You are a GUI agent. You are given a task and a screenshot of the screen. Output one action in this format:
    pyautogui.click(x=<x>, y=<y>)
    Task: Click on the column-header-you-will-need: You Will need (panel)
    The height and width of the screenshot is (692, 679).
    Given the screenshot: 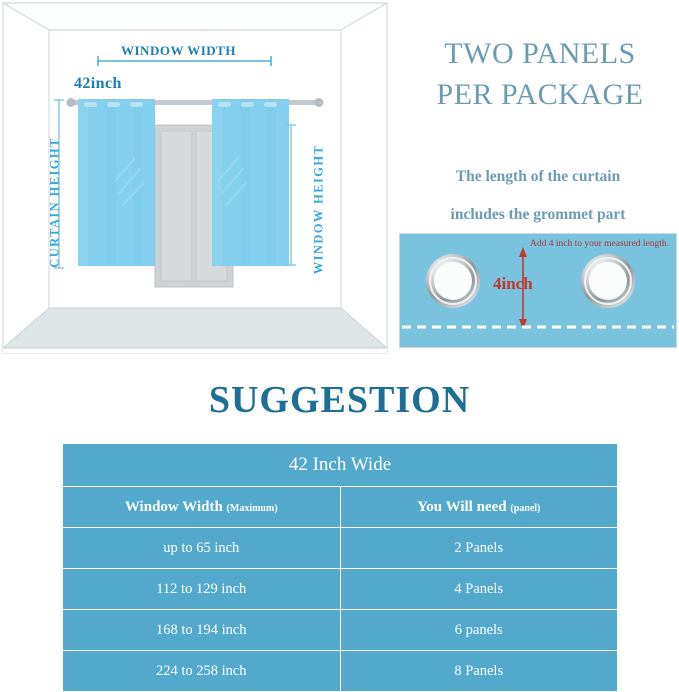 What is the action you would take?
    pyautogui.click(x=478, y=507)
    